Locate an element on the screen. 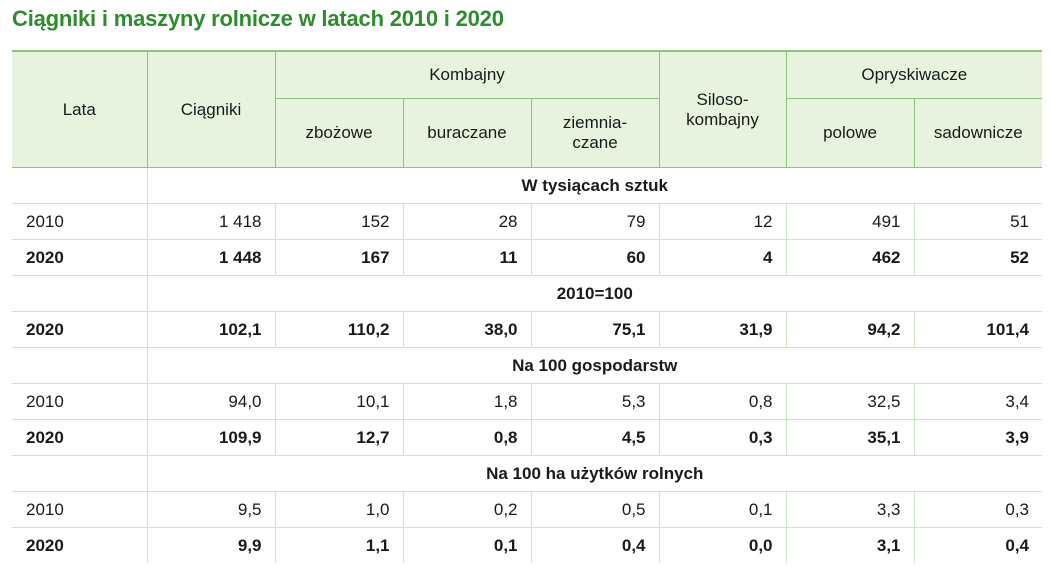 The height and width of the screenshot is (588, 1052). value-cell: 1,8 is located at coordinates (467, 401).